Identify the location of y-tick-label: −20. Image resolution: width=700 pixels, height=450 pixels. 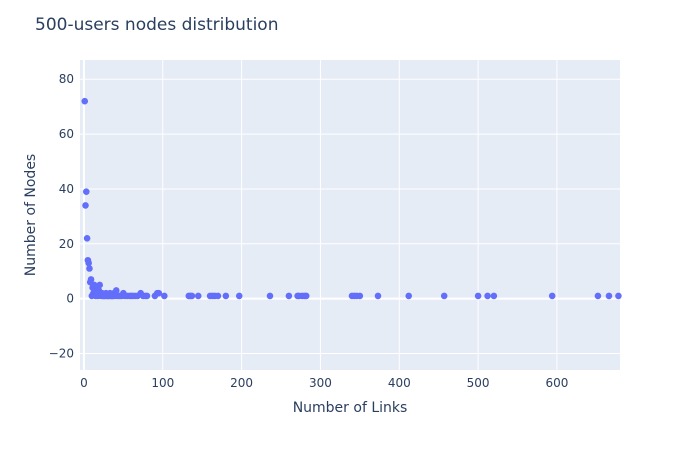
(61, 354).